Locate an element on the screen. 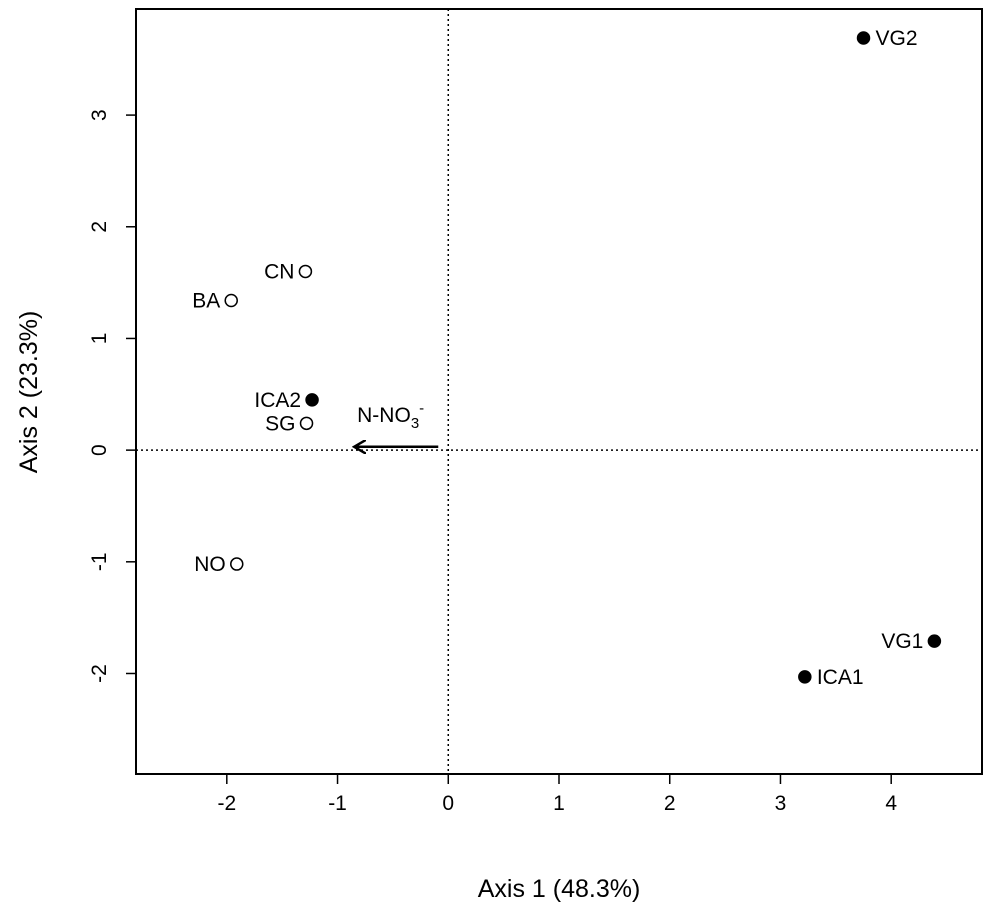  point-label-vg2: VG2 is located at coordinates (897, 38).